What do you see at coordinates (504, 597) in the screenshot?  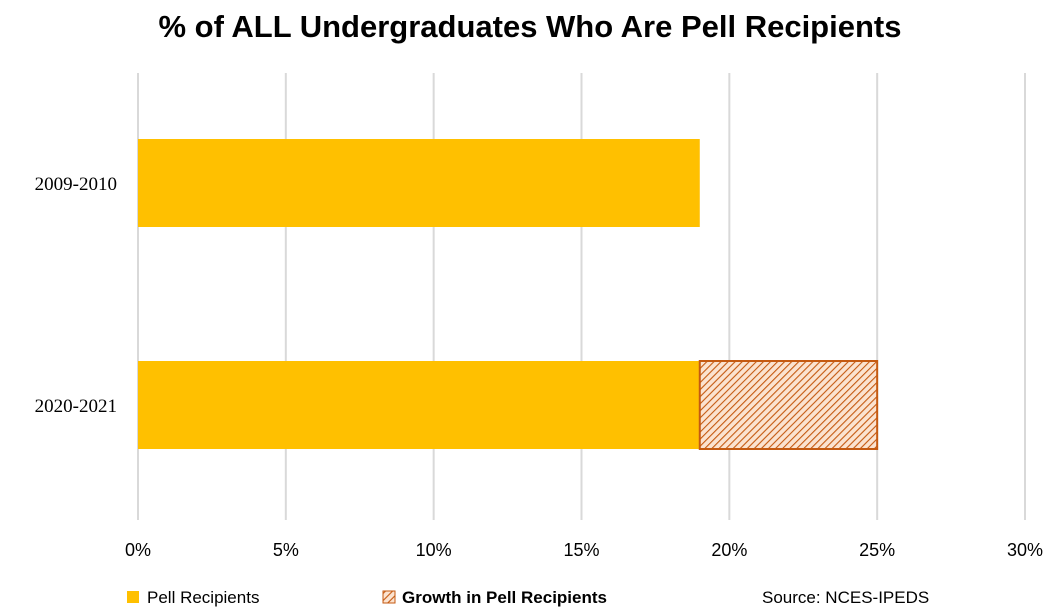 I see `legend-label-growth-in-pell-recipients: Growth in Pell Recipients` at bounding box center [504, 597].